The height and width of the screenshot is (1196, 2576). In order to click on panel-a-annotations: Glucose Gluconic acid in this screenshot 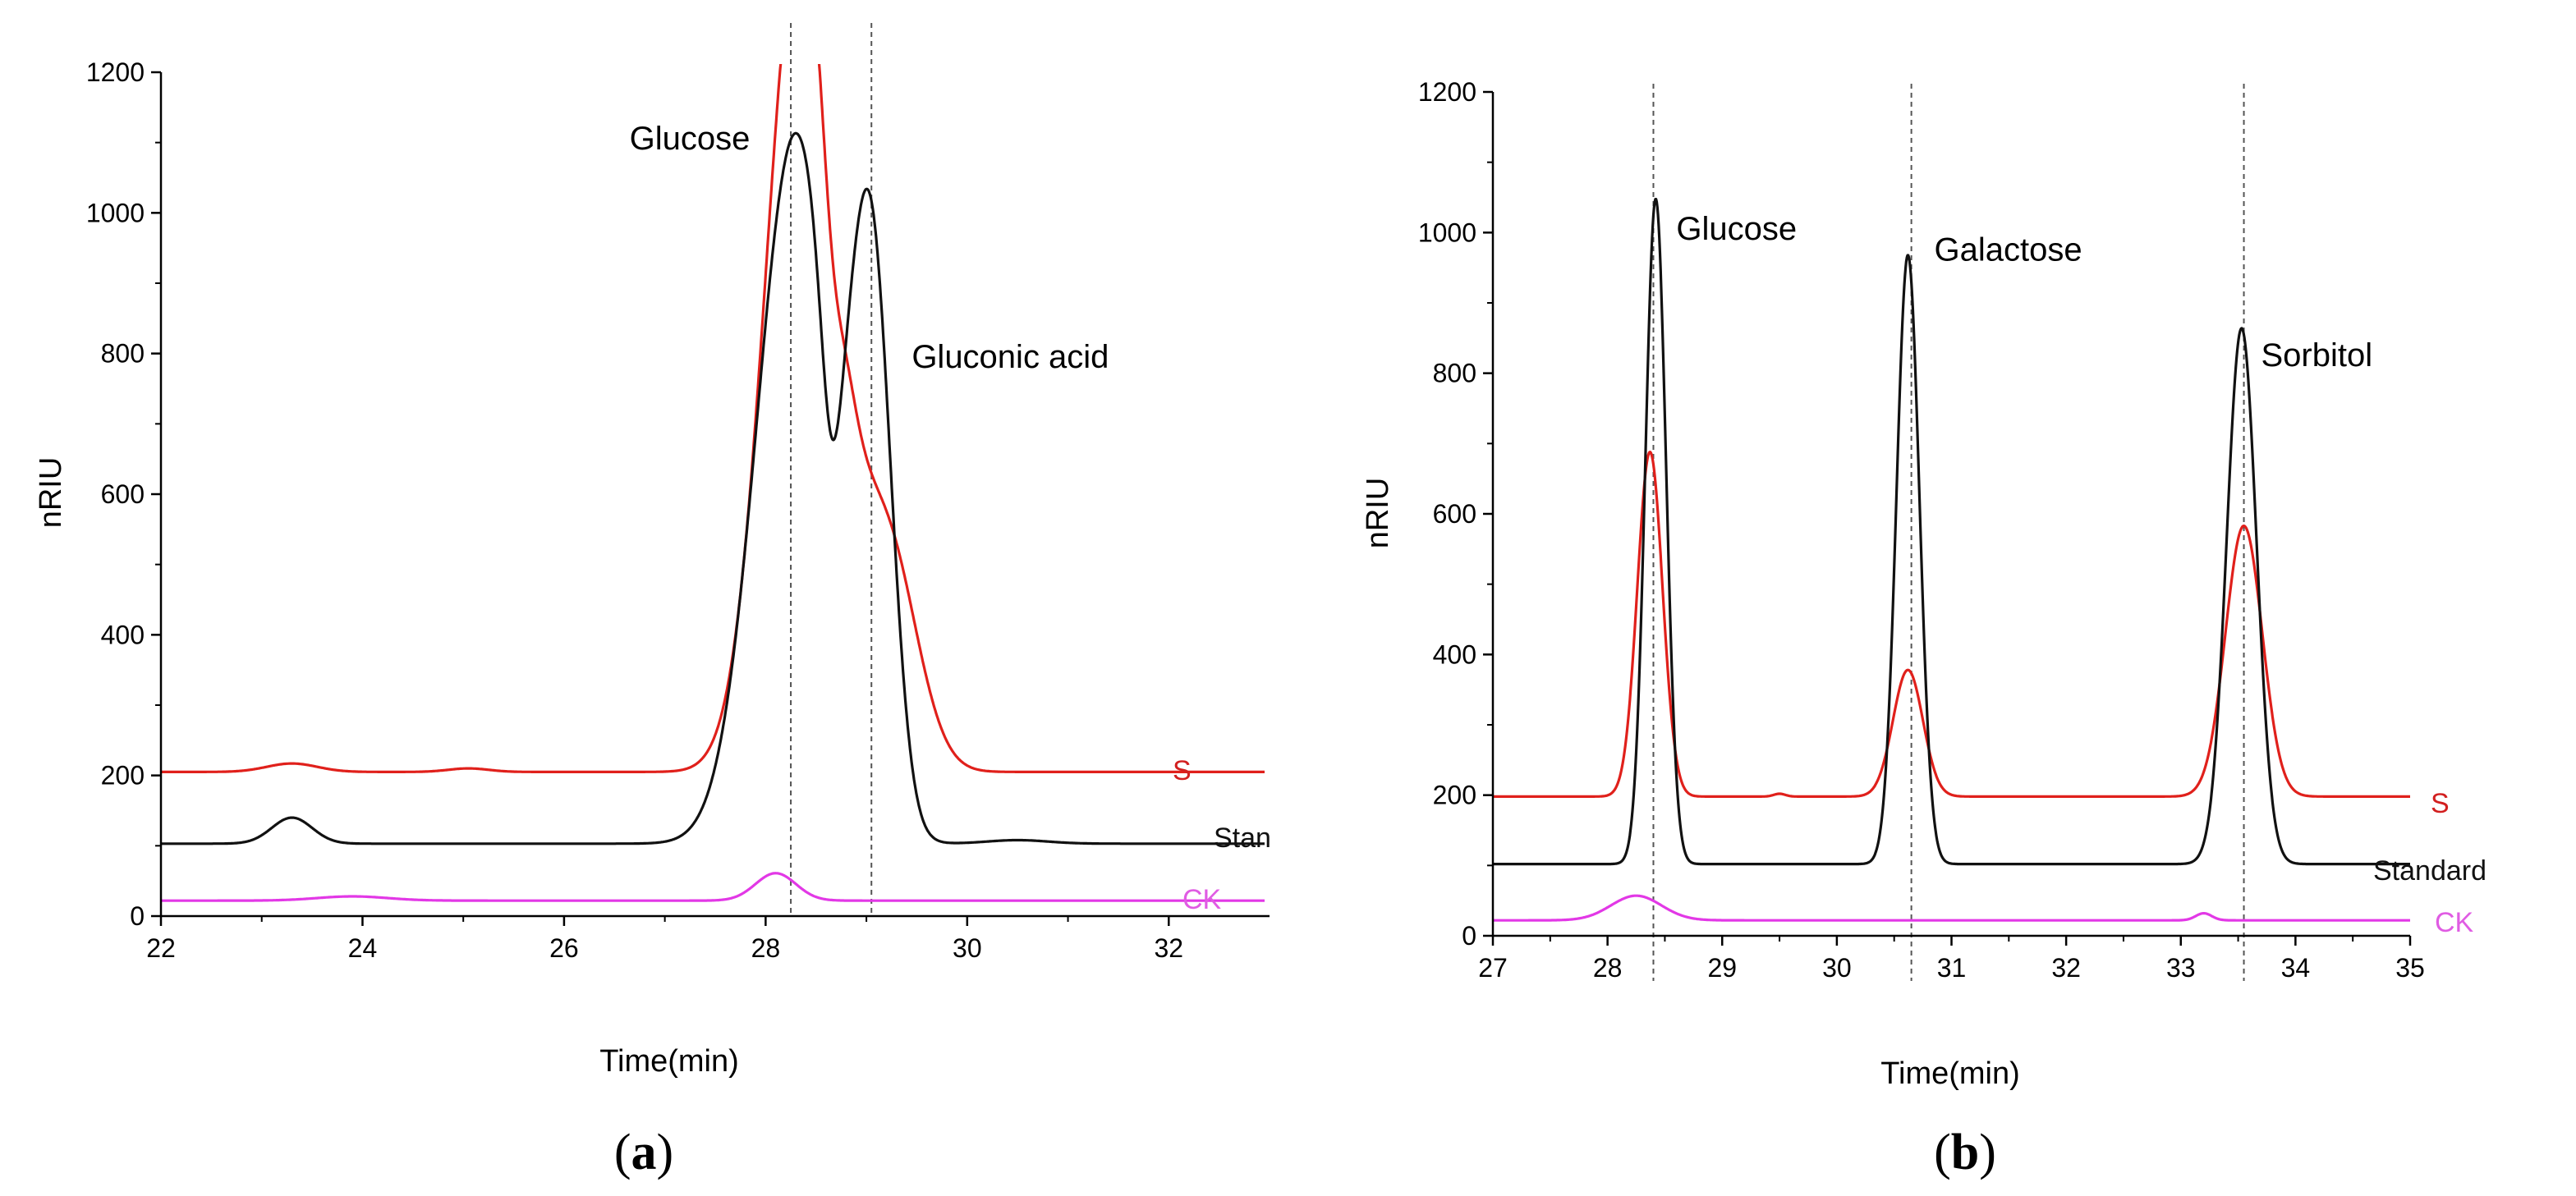, I will do `click(869, 248)`.